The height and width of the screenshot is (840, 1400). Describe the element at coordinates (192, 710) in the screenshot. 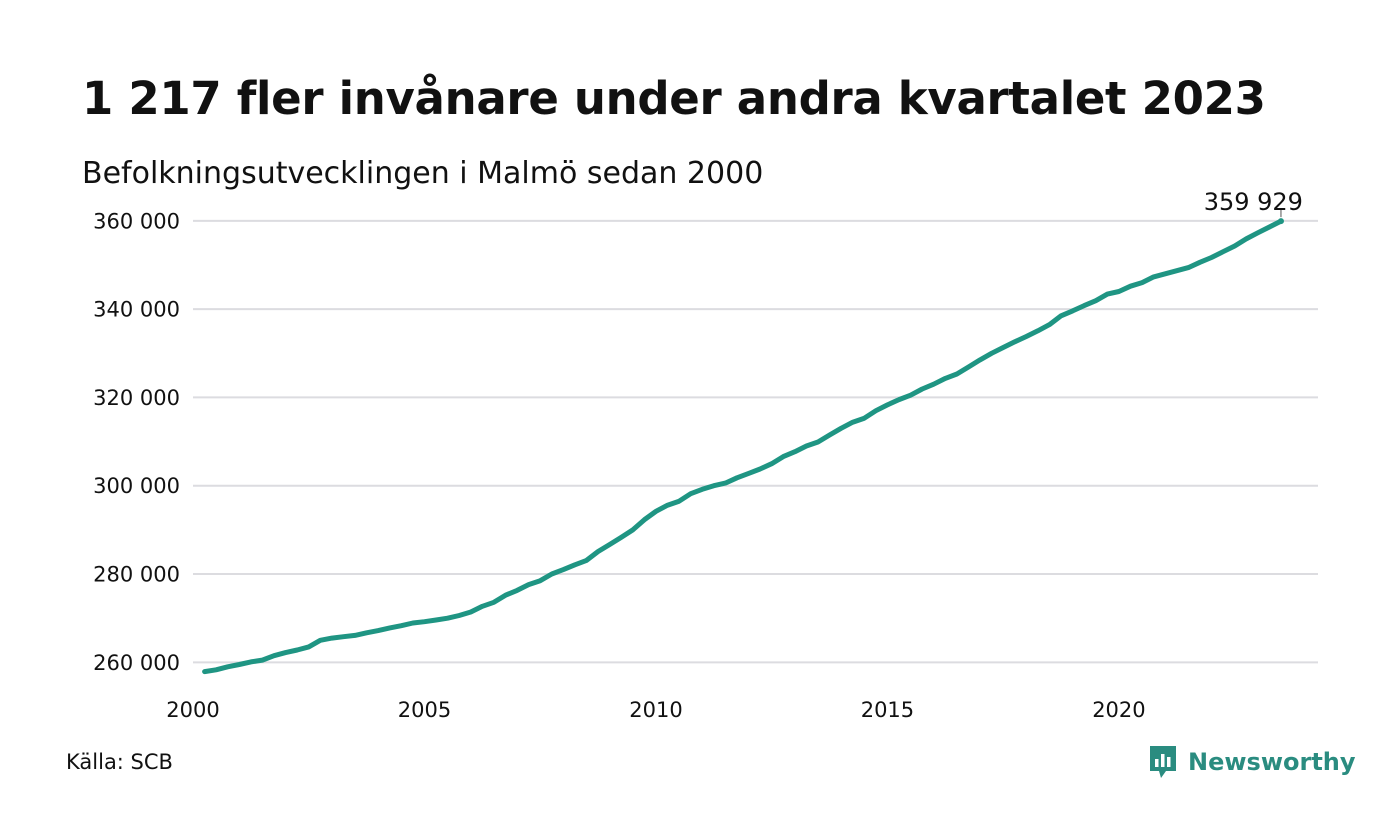

I see `x-tick-label: 2000` at that location.